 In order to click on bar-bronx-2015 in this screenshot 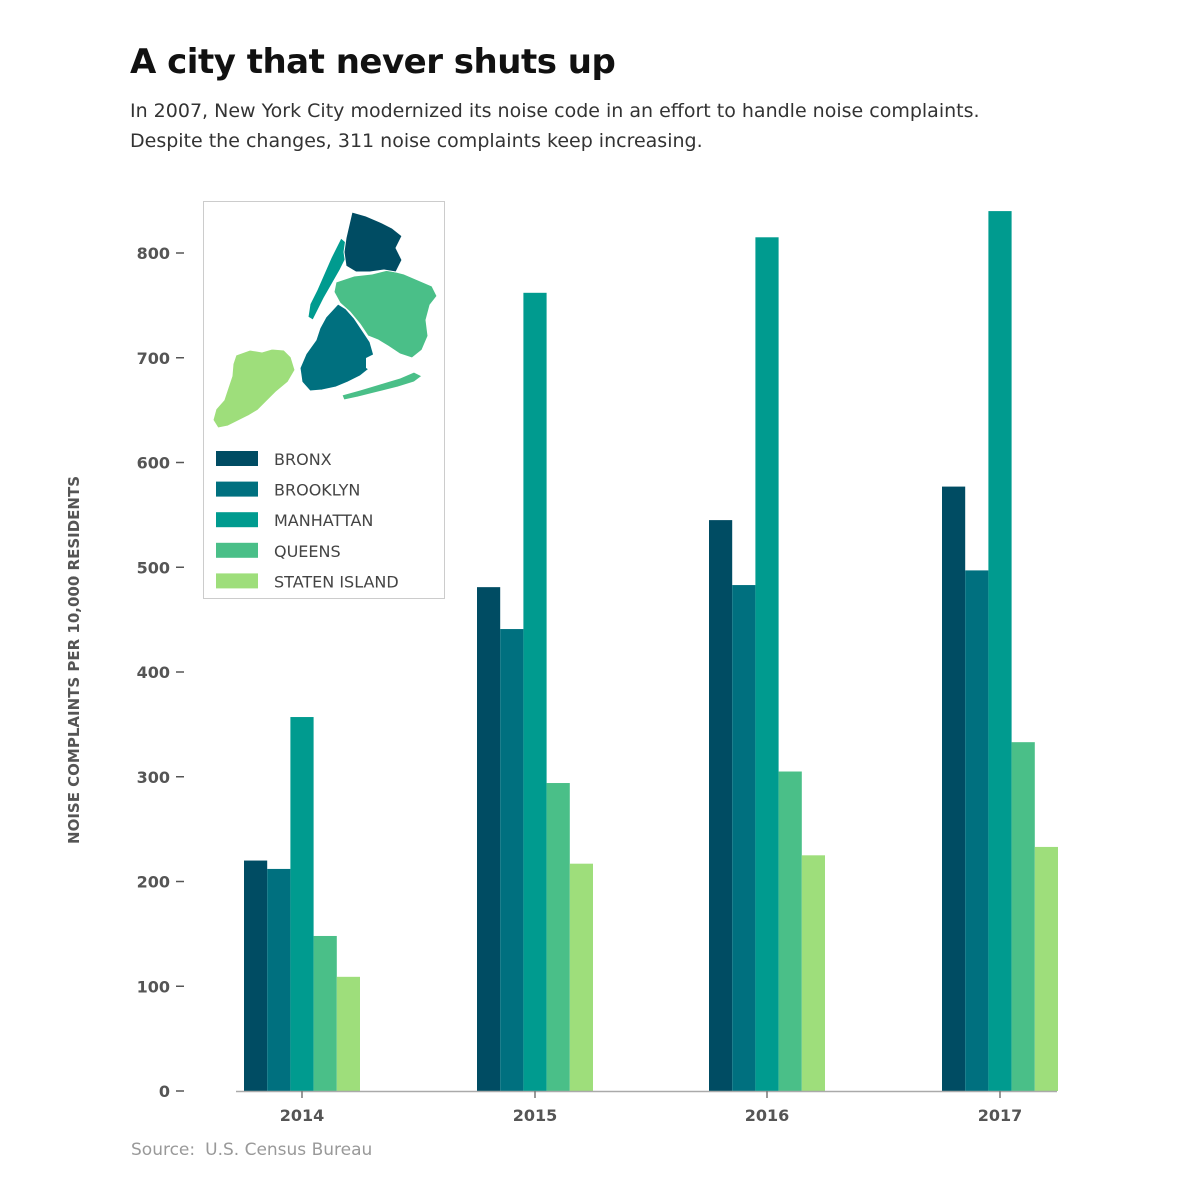, I will do `click(489, 839)`.